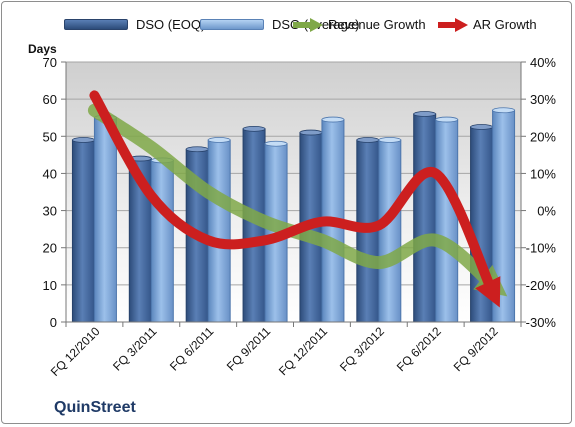  What do you see at coordinates (50, 211) in the screenshot?
I see `y-tick-label: 30` at bounding box center [50, 211].